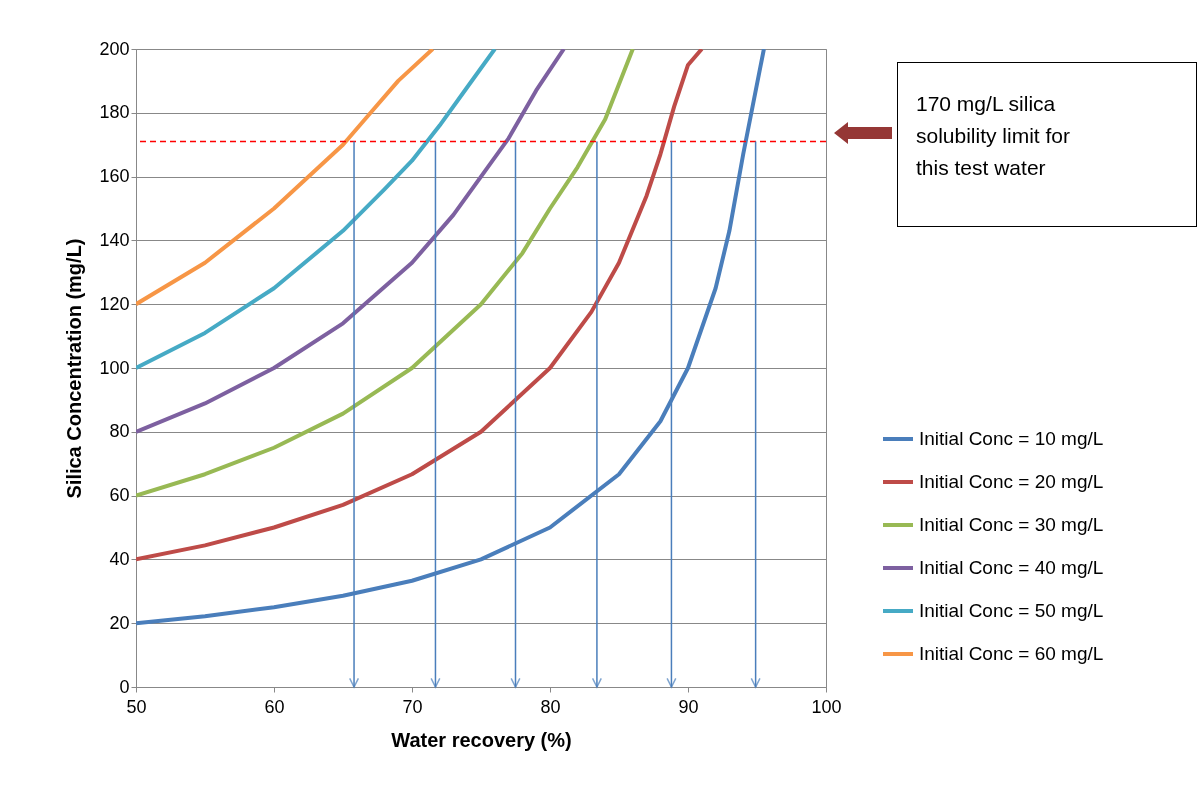  Describe the element at coordinates (550, 706) in the screenshot. I see `x-tick-label: 80` at that location.